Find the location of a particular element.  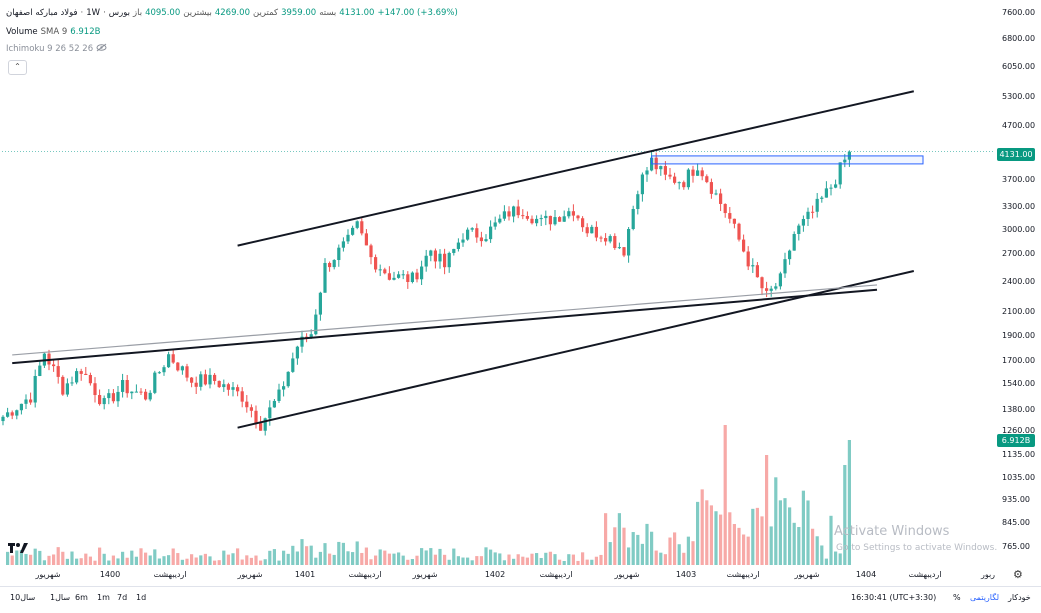

price-tick-label: 2100.00 is located at coordinates (1018, 311).